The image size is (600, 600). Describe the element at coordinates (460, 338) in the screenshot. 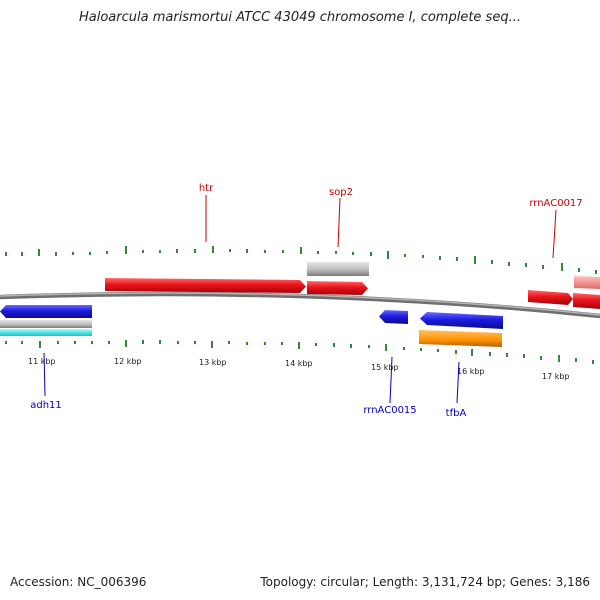

I see `orange-feature-tfbA` at that location.